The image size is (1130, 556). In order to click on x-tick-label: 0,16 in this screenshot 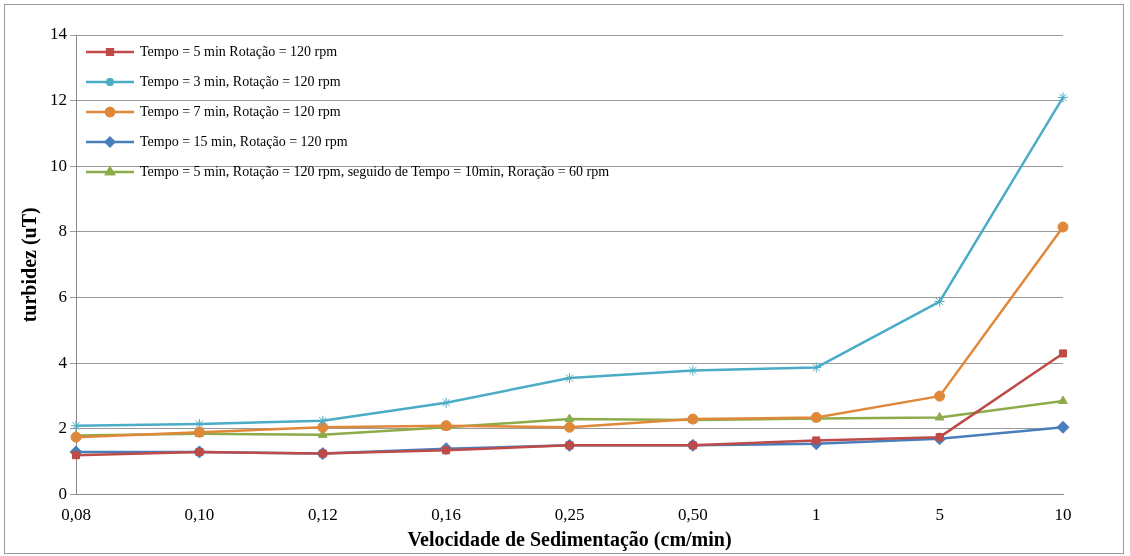, I will do `click(446, 515)`.